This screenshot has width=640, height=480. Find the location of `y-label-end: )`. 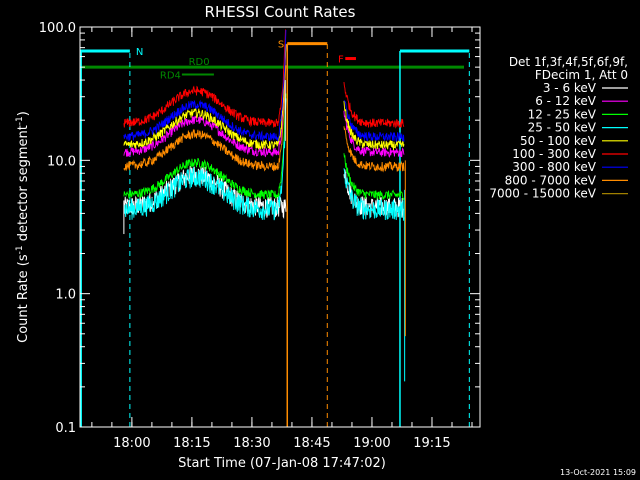

y-label-end: ) is located at coordinates (23, 113).